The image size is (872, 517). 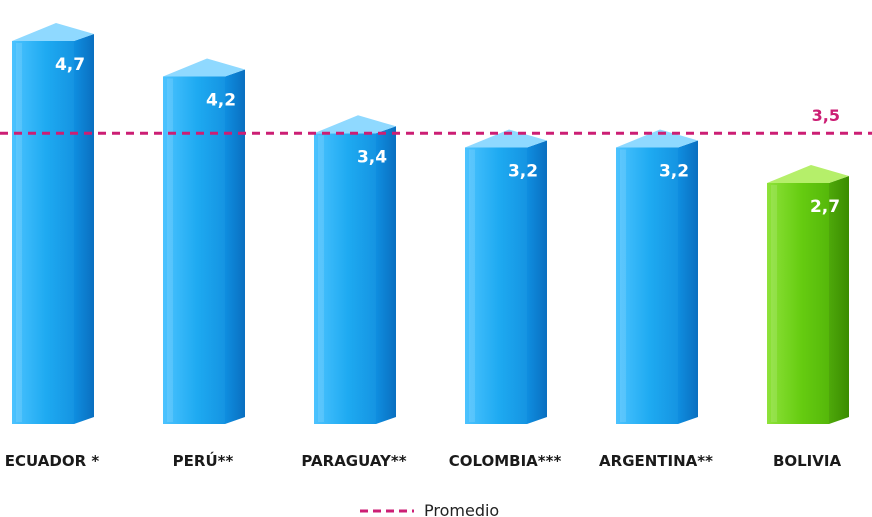 I want to click on category-label: COLOMBIA***, so click(x=505, y=461).